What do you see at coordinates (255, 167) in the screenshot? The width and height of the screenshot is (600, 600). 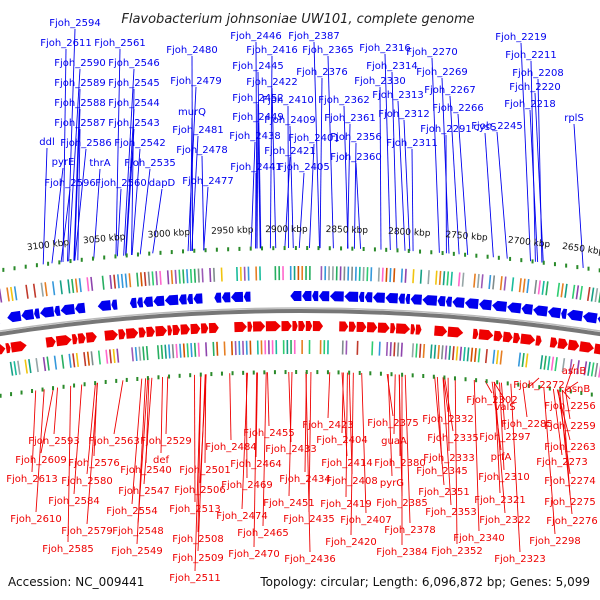 I see `gene-label: Fjoh_2441` at bounding box center [255, 167].